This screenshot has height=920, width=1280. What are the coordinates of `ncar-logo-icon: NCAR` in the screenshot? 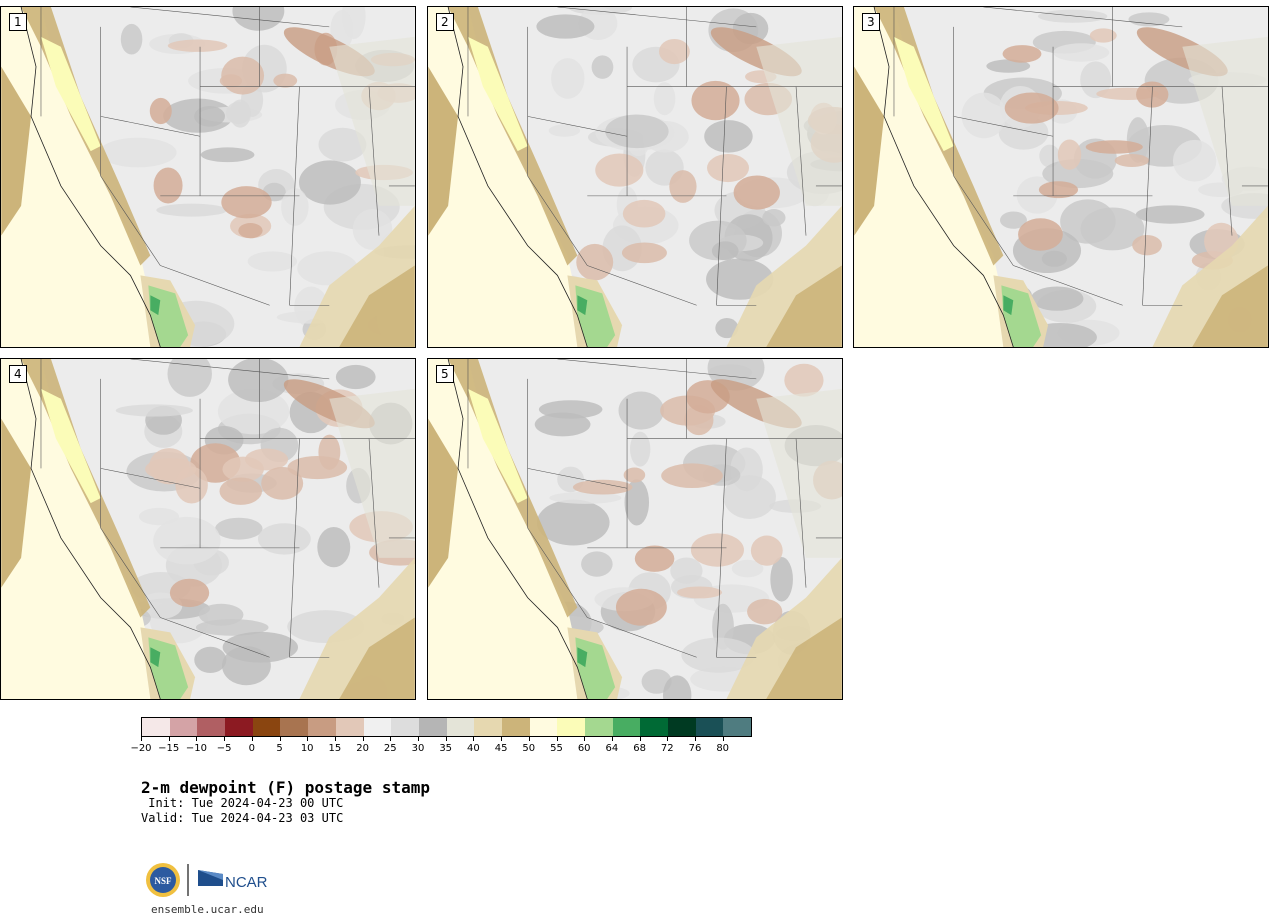 It's located at (233, 880).